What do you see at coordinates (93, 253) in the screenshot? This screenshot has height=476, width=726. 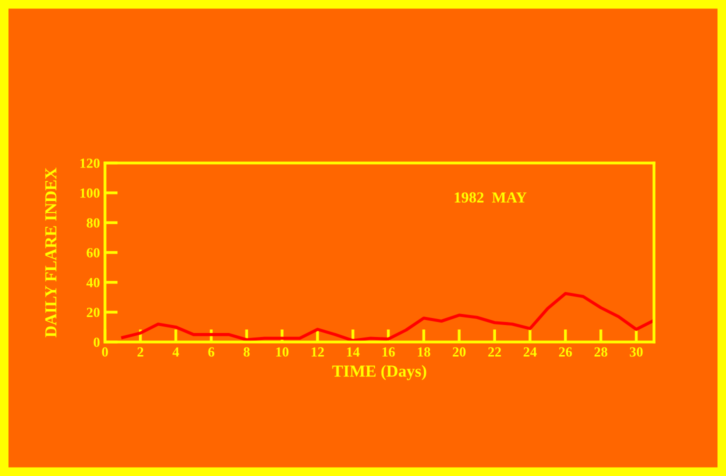 I see `y-tick-label: 60` at bounding box center [93, 253].